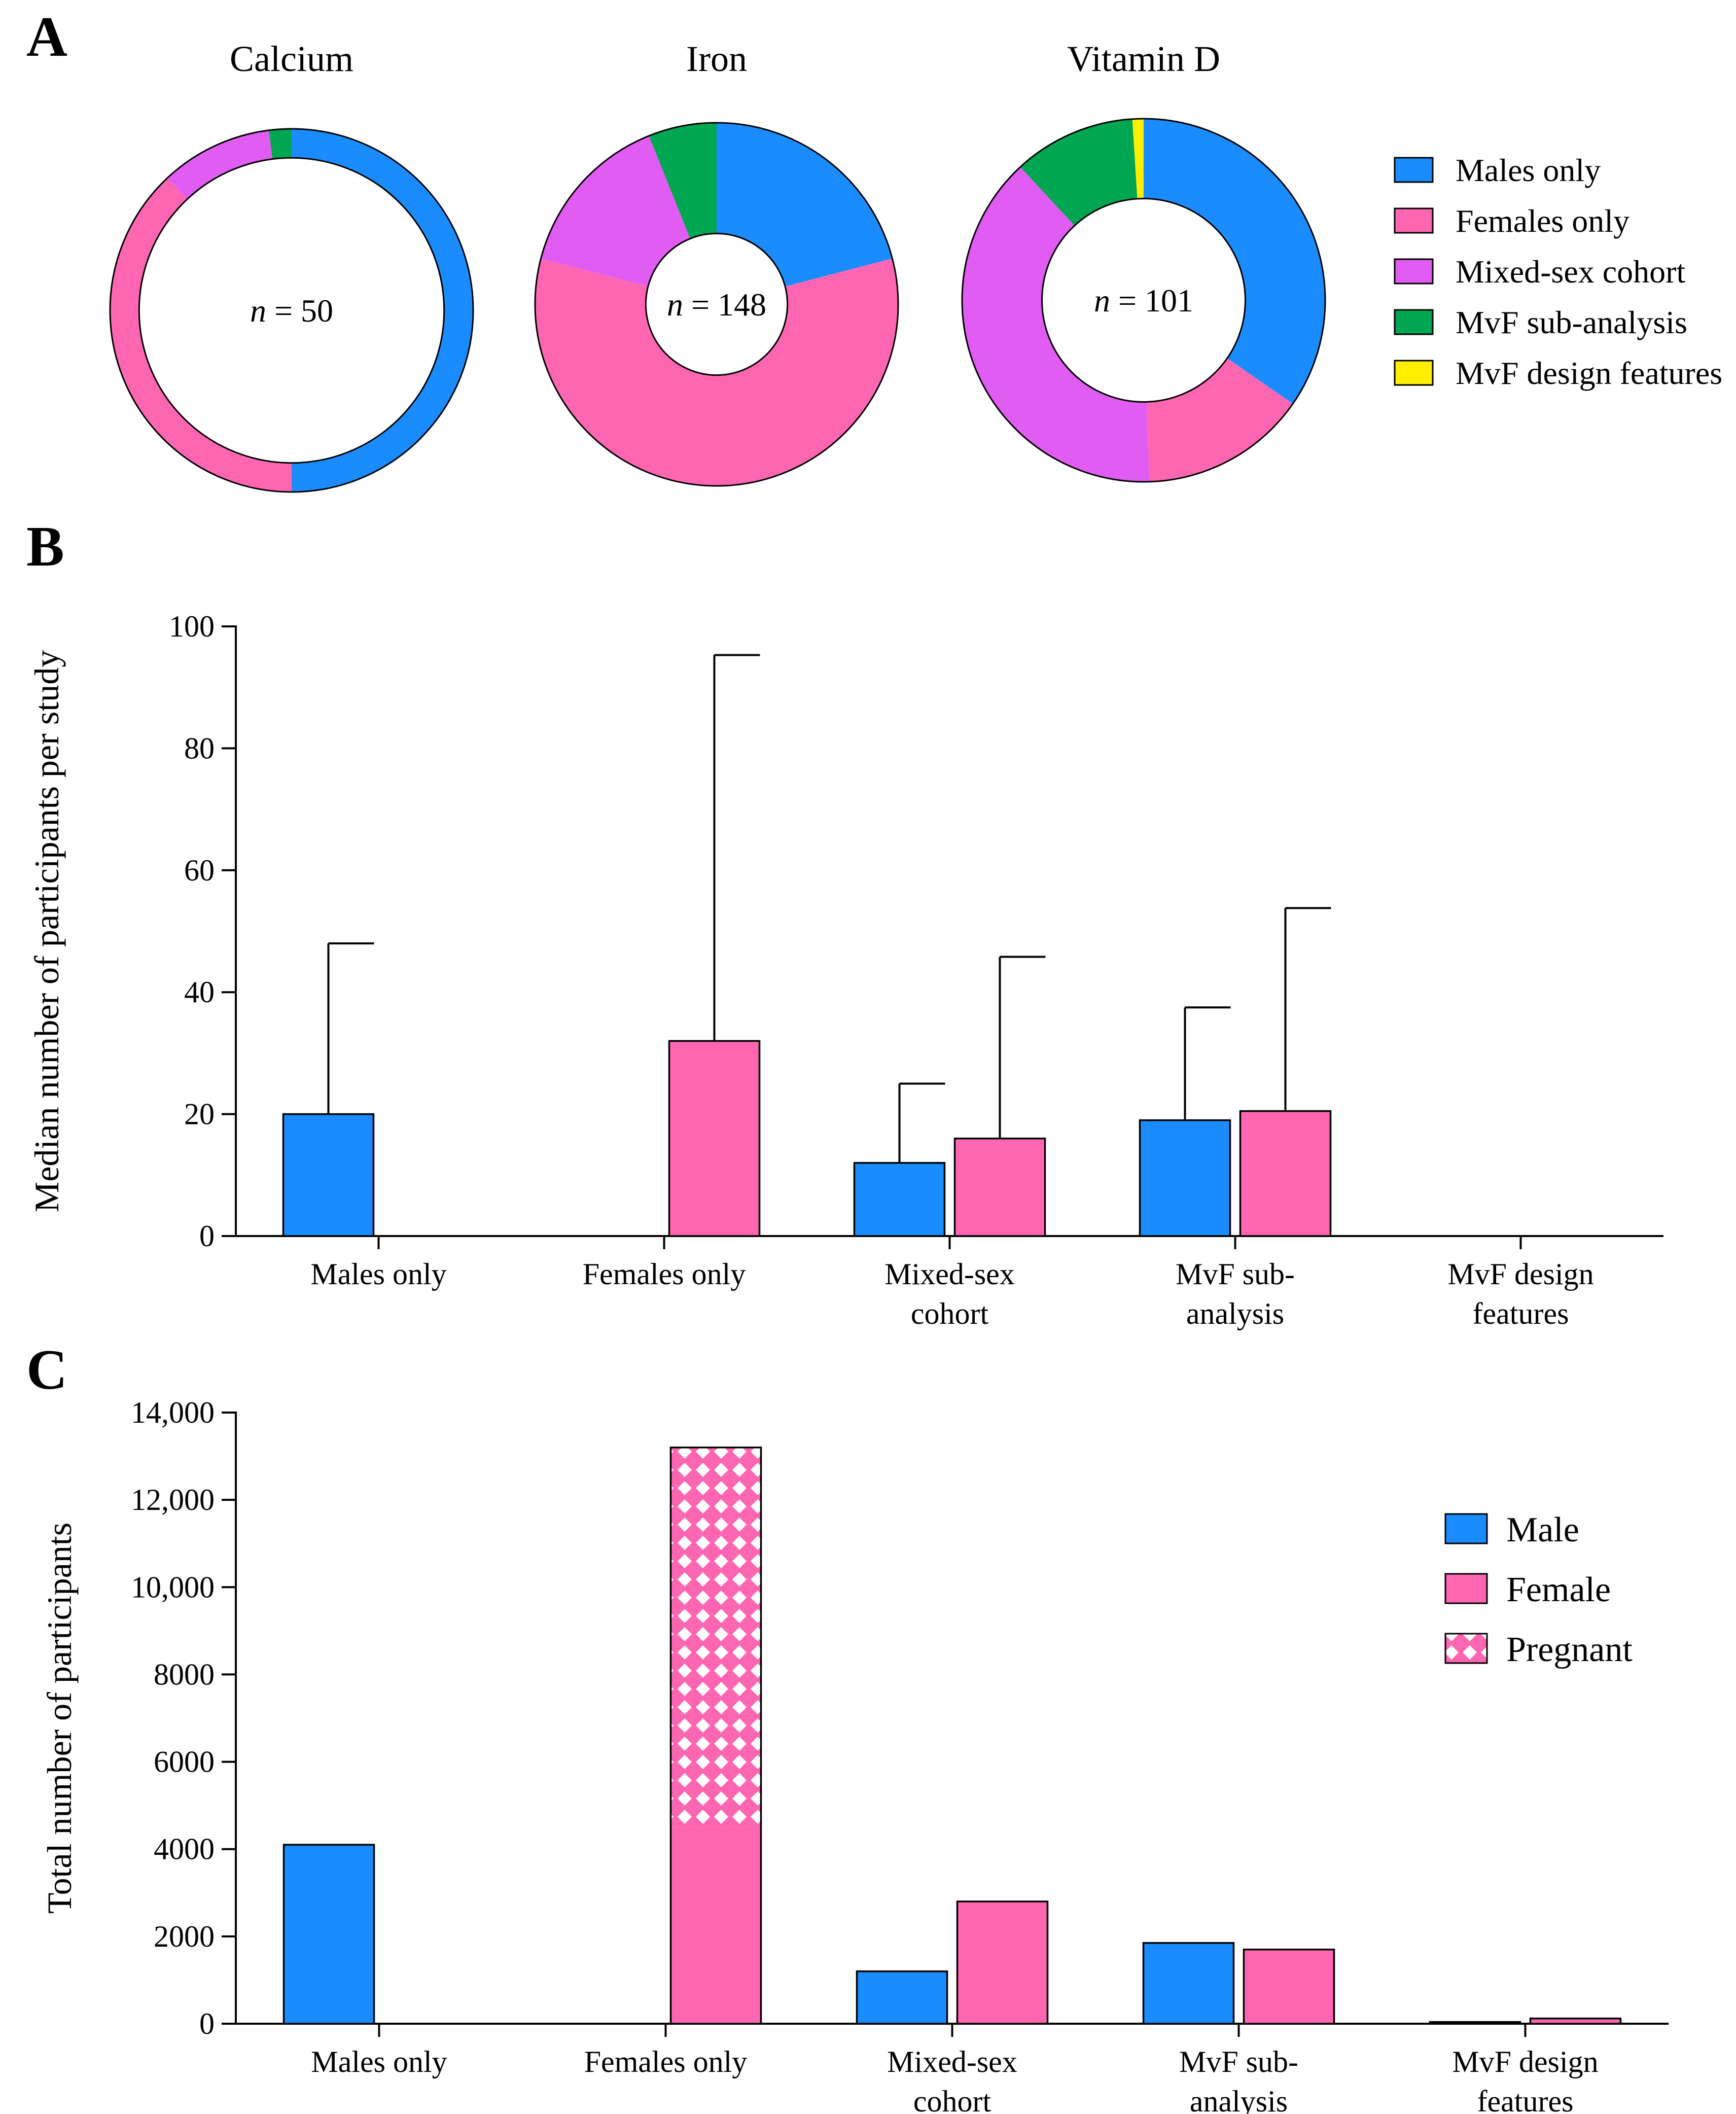 The image size is (1736, 2114). I want to click on legend-item-c-pregnant: Pregnant, so click(1538, 1650).